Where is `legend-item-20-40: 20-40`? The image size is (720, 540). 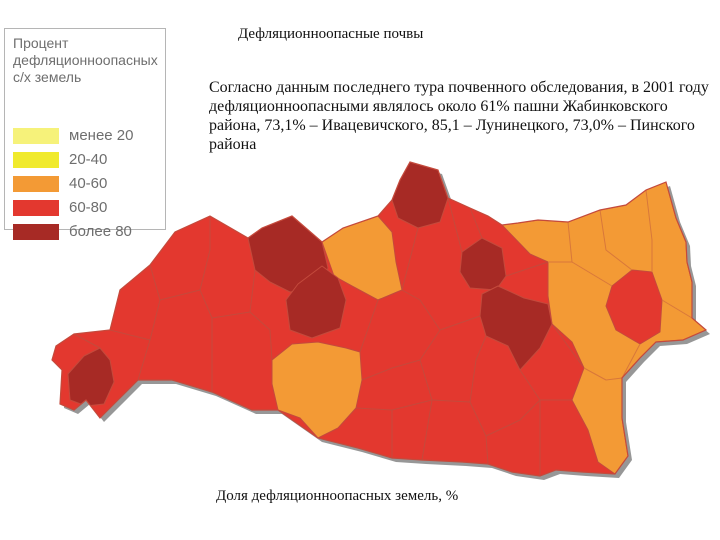
legend-item-20-40: 20-40 is located at coordinates (88, 161).